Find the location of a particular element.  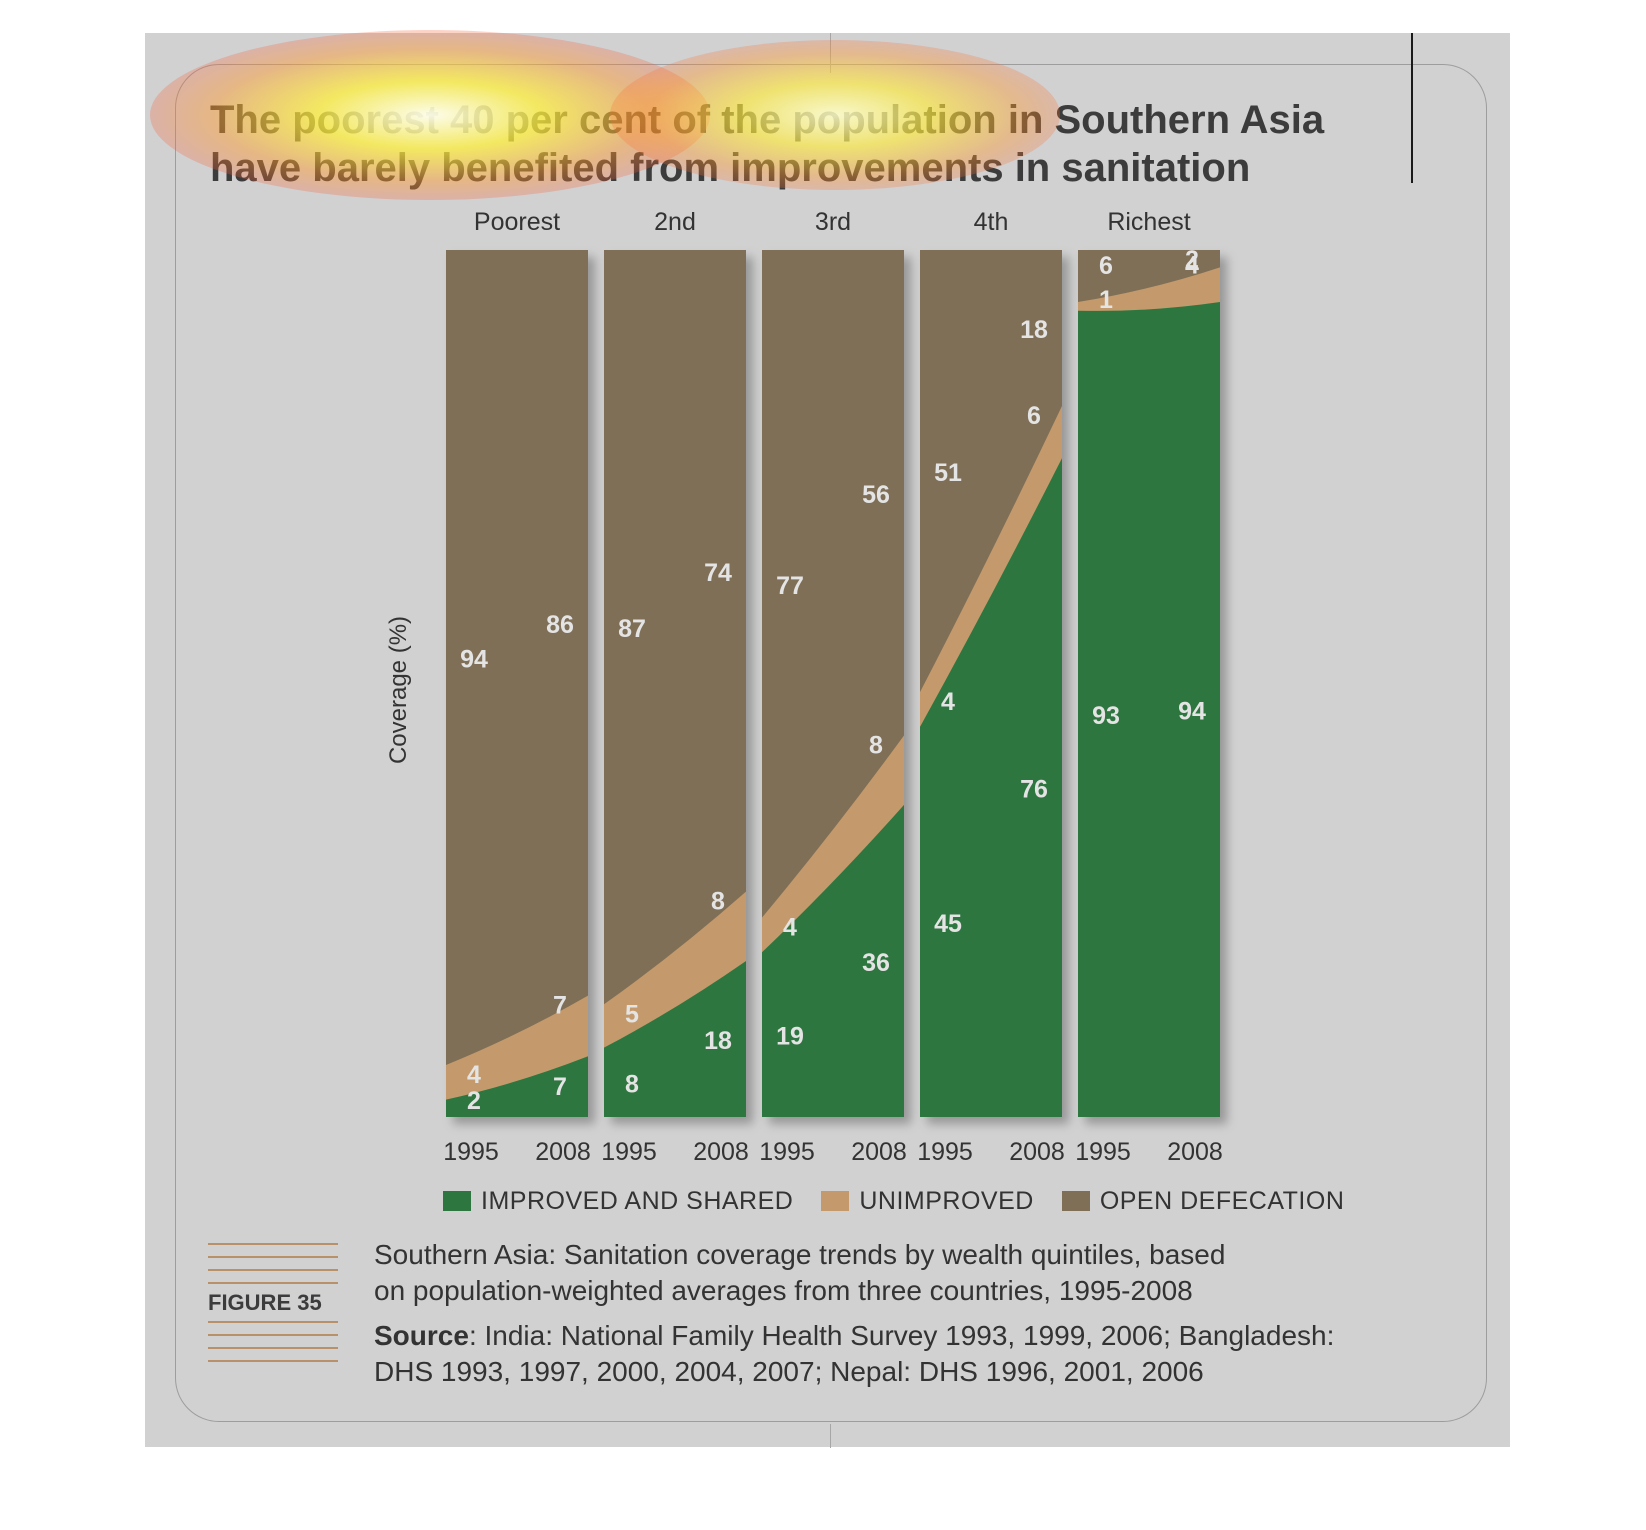

data-label-improved: 76 is located at coordinates (1034, 790).